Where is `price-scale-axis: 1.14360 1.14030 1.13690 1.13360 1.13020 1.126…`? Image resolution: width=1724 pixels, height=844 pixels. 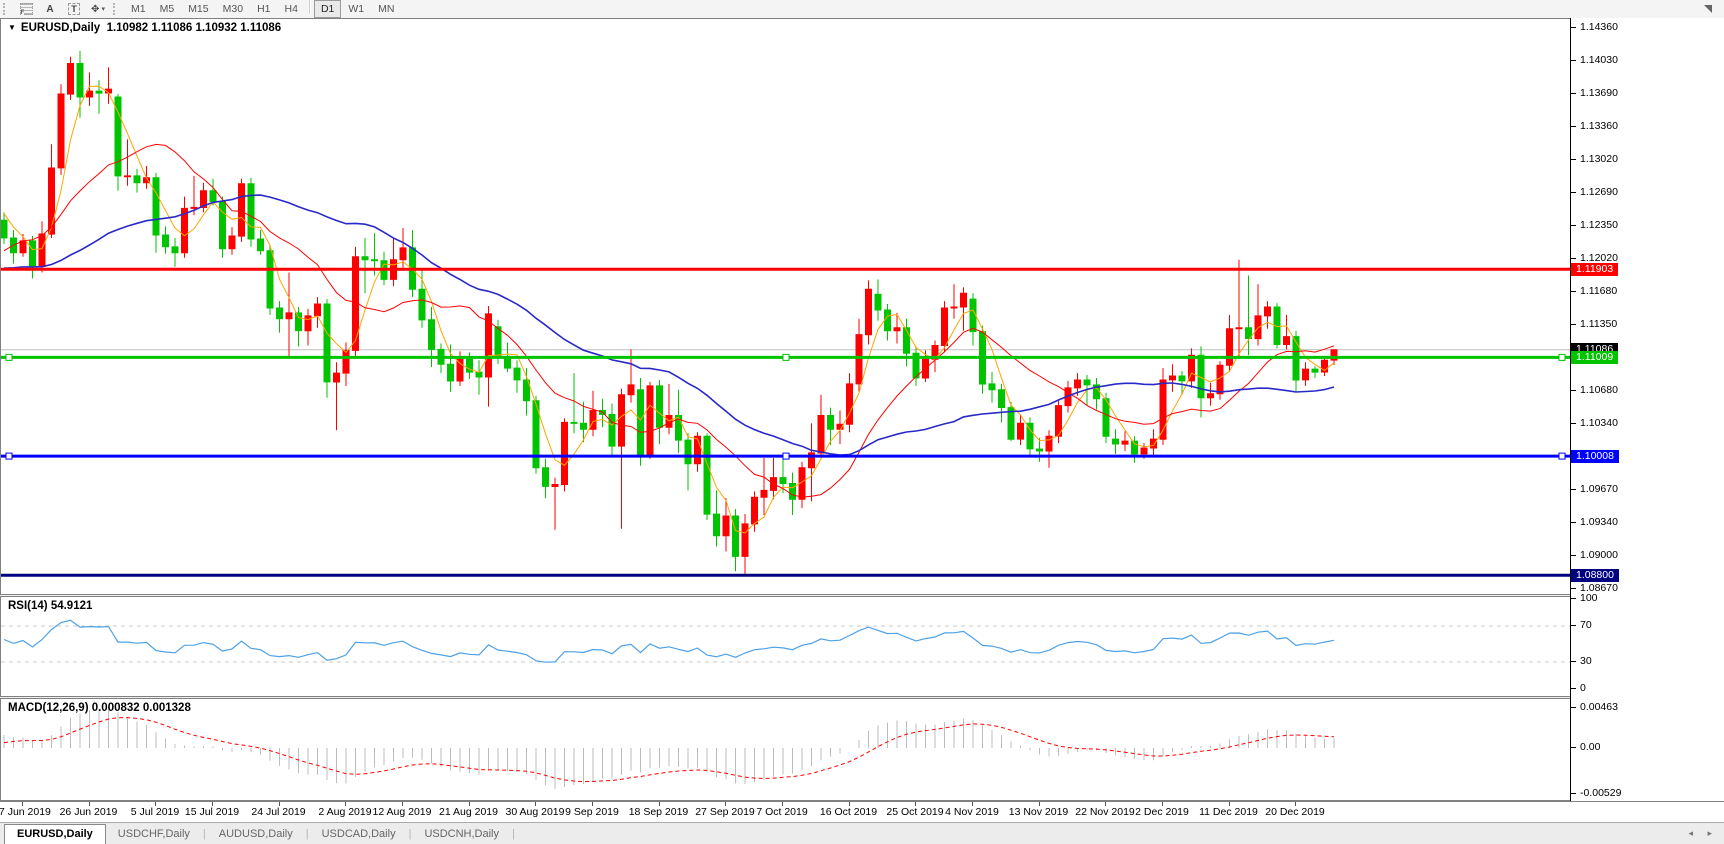
price-scale-axis: 1.14360 1.14030 1.13690 1.13360 1.13020 1.126… is located at coordinates (1647, 409).